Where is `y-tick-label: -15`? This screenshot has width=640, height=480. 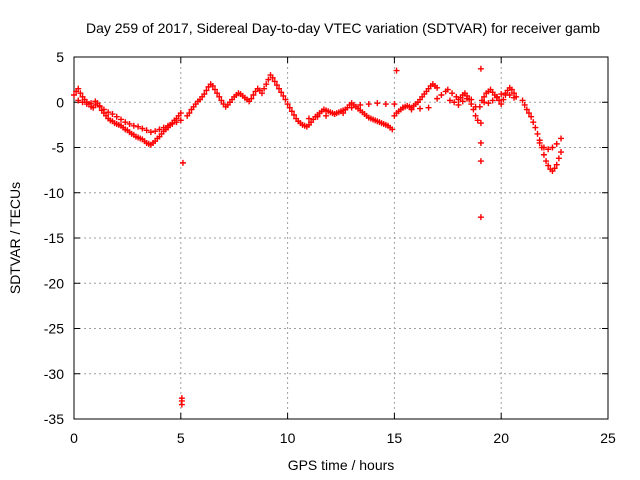 y-tick-label: -15 is located at coordinates (54, 238).